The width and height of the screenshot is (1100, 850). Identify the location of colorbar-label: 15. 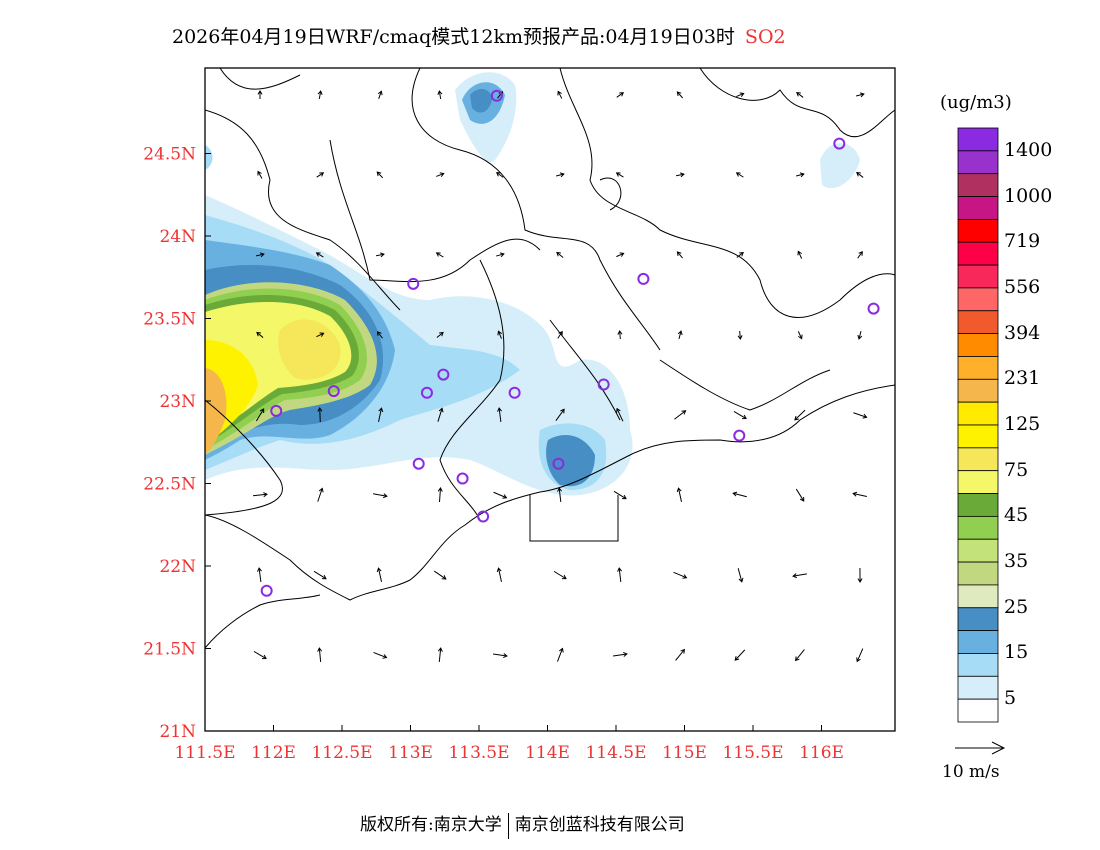
(1016, 652).